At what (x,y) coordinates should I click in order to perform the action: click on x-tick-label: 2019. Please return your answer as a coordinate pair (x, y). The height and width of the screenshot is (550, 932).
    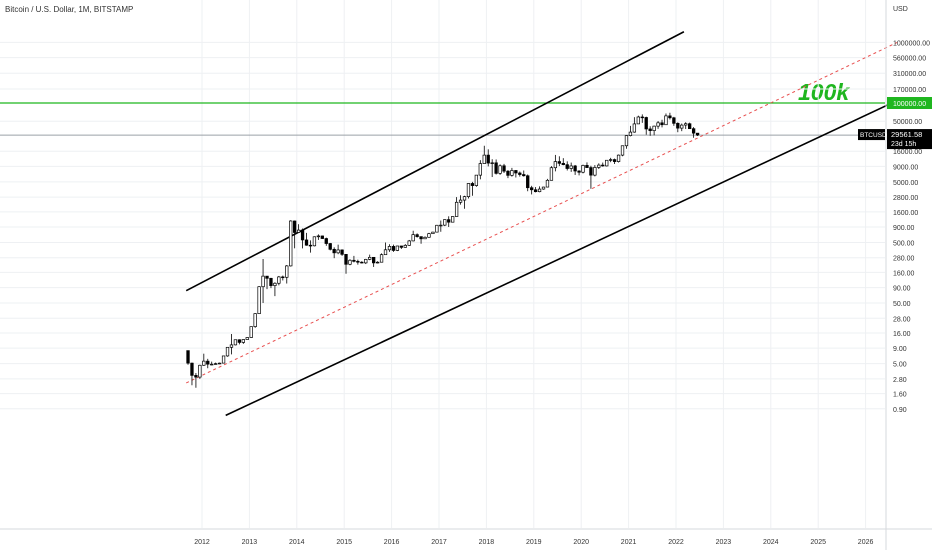
    Looking at the image, I should click on (534, 542).